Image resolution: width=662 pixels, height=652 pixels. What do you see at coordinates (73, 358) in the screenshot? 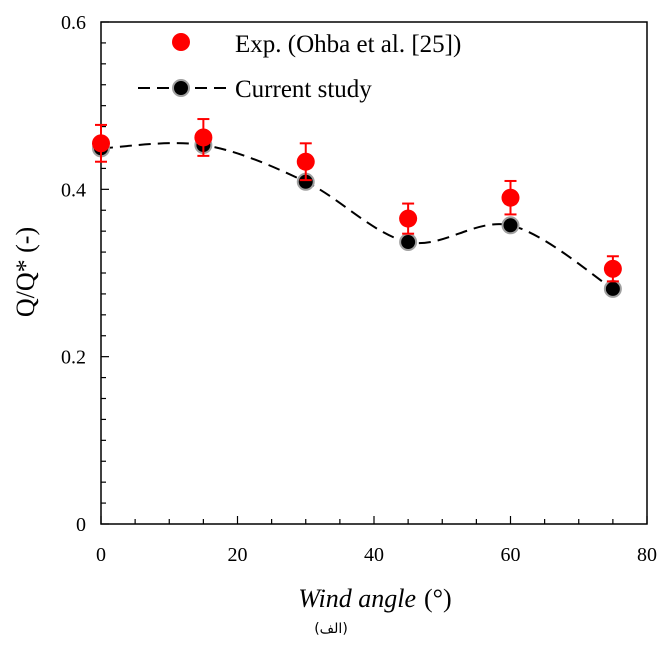
I see `y-tick-label: 0.2` at bounding box center [73, 358].